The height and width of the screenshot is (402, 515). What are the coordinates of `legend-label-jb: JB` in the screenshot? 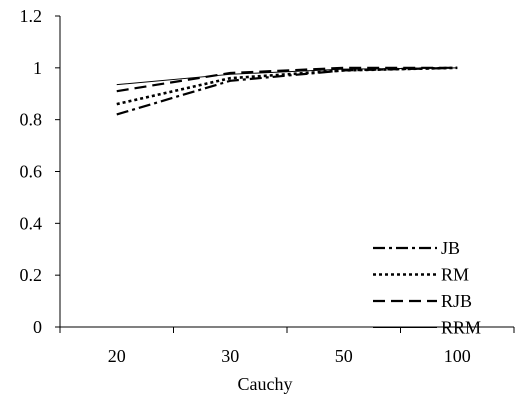 It's located at (450, 248).